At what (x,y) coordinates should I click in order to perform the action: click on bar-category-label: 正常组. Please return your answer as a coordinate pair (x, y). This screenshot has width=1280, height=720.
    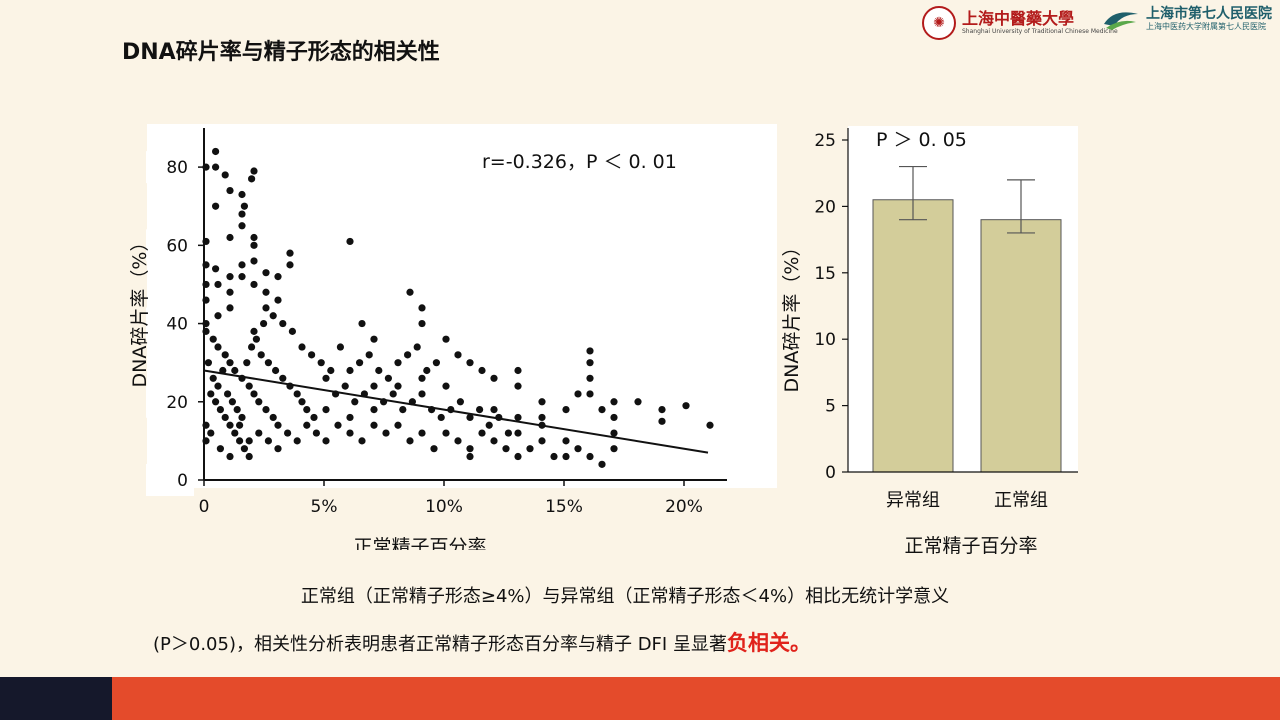
    Looking at the image, I should click on (1021, 500).